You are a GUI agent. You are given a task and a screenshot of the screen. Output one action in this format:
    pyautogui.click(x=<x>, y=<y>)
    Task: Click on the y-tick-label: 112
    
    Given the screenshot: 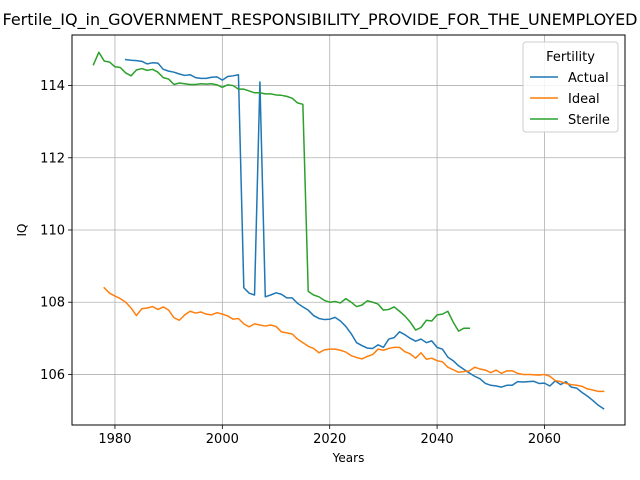 What is the action you would take?
    pyautogui.click(x=52, y=158)
    